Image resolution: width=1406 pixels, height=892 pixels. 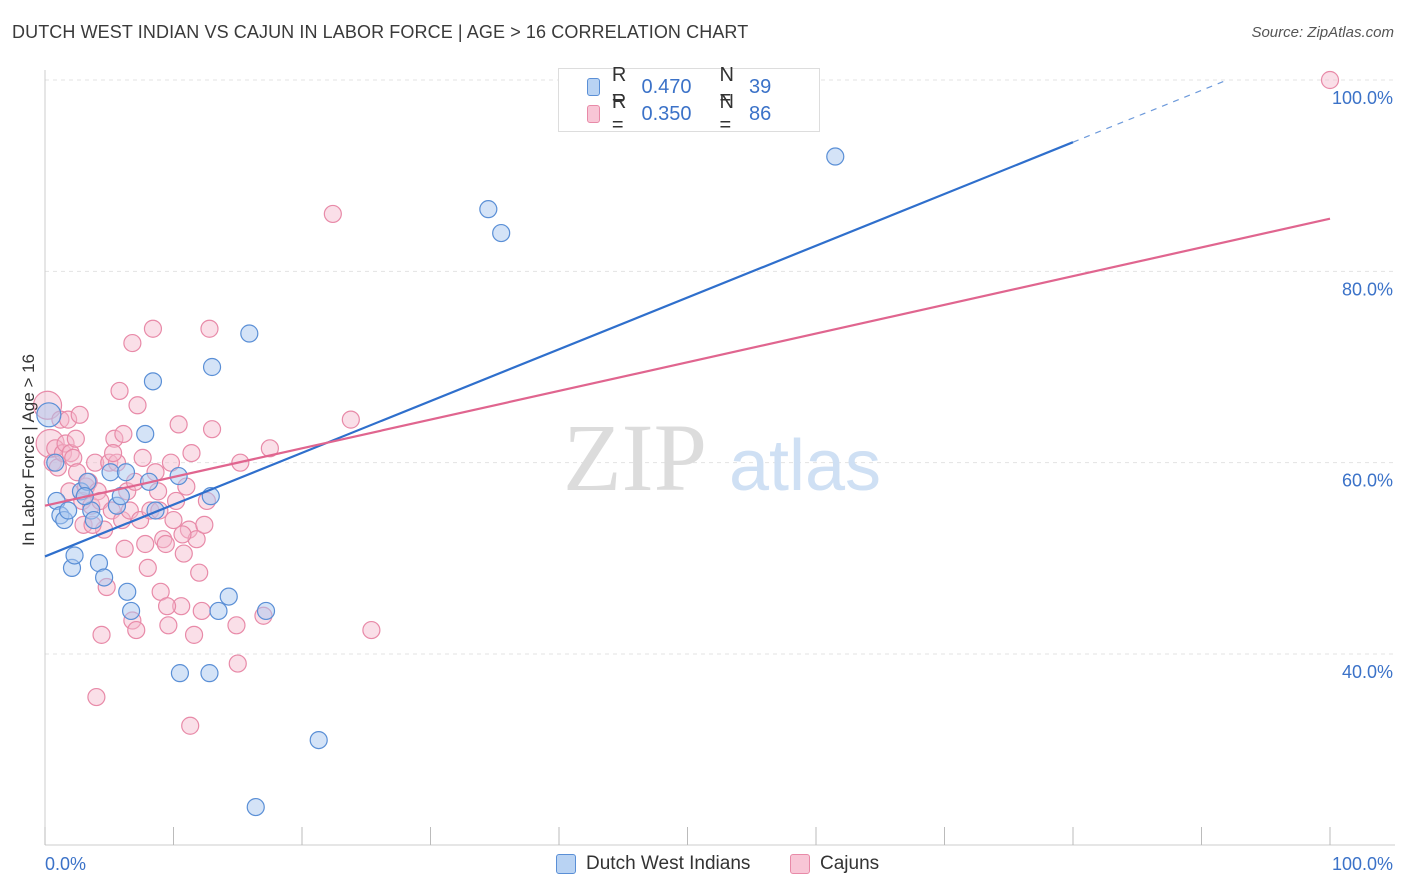 I want to click on legend-row-cajuns: R = 0.350 N = 86, so click(x=703, y=113).